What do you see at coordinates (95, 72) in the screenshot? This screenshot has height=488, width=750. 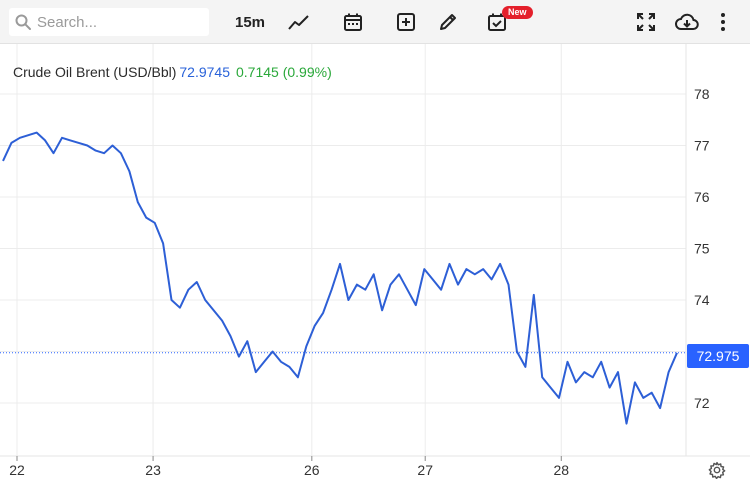 I see `instrument-name: Crude Oil Brent (USD/Bbl)` at bounding box center [95, 72].